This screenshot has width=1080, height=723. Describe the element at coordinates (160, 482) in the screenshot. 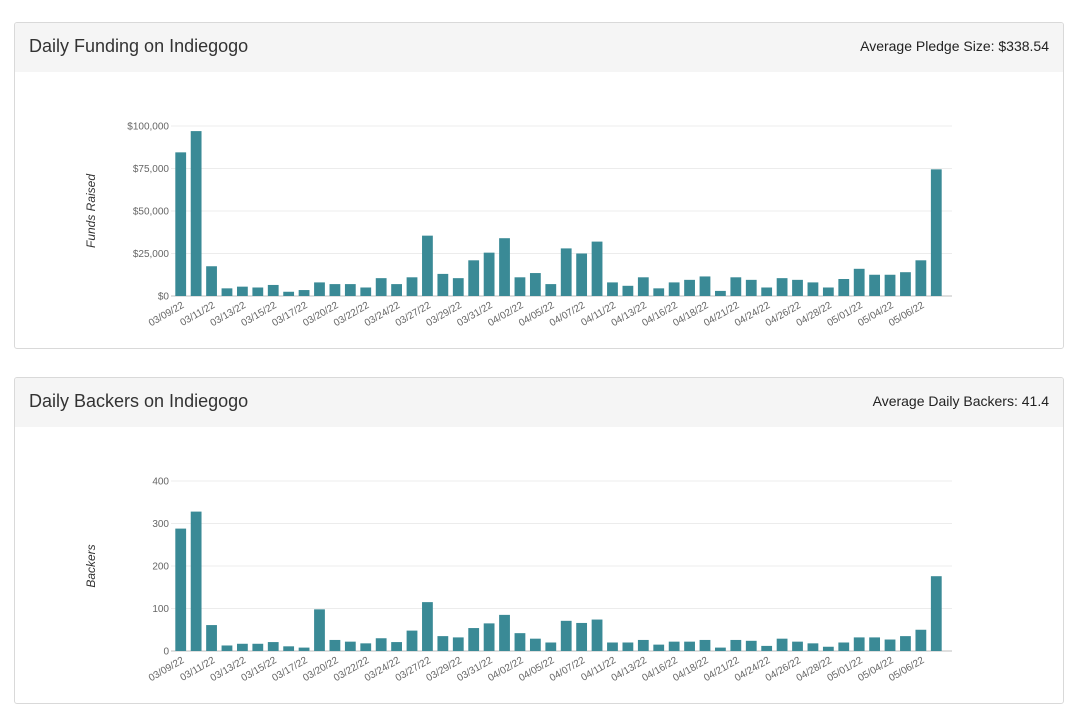

I see `backers-y-tick-label: 400` at that location.